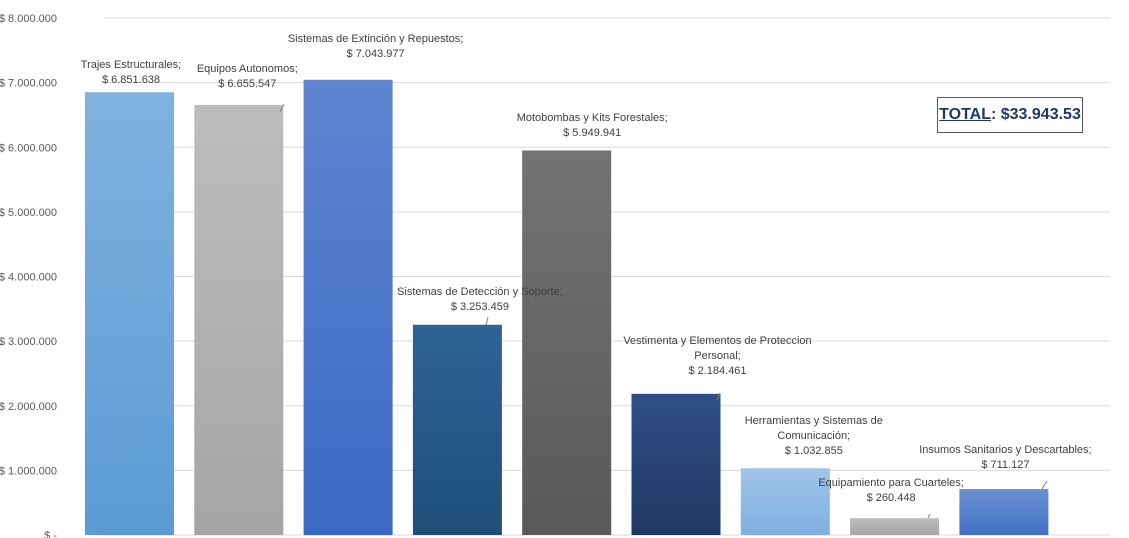 Image resolution: width=1129 pixels, height=538 pixels. I want to click on y-tick-label: $ 4.000.000, so click(28, 278).